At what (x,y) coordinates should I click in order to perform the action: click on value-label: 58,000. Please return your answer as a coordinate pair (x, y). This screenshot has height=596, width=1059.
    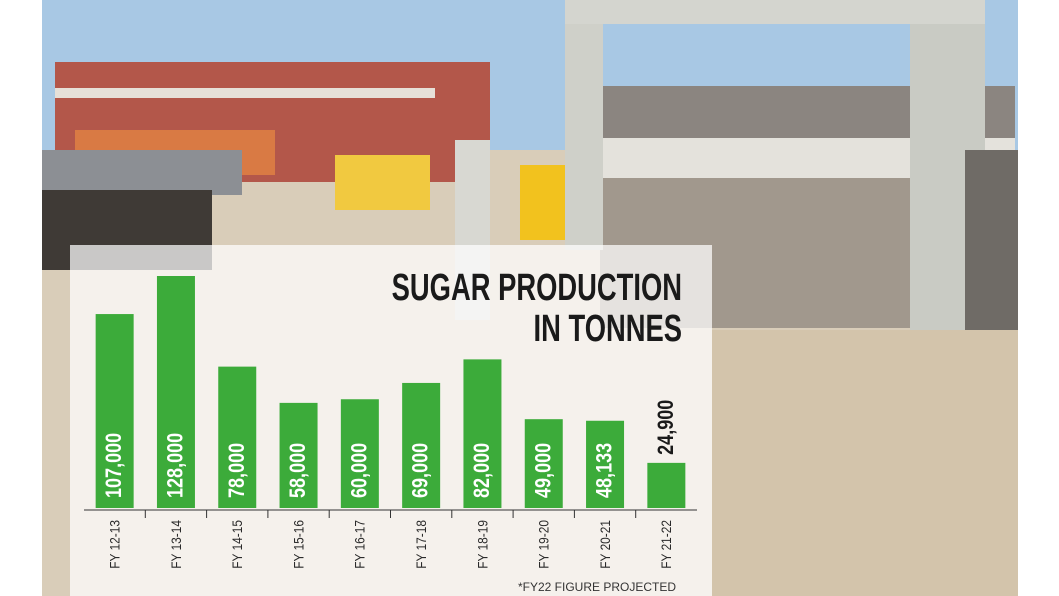
    Looking at the image, I should click on (299, 470).